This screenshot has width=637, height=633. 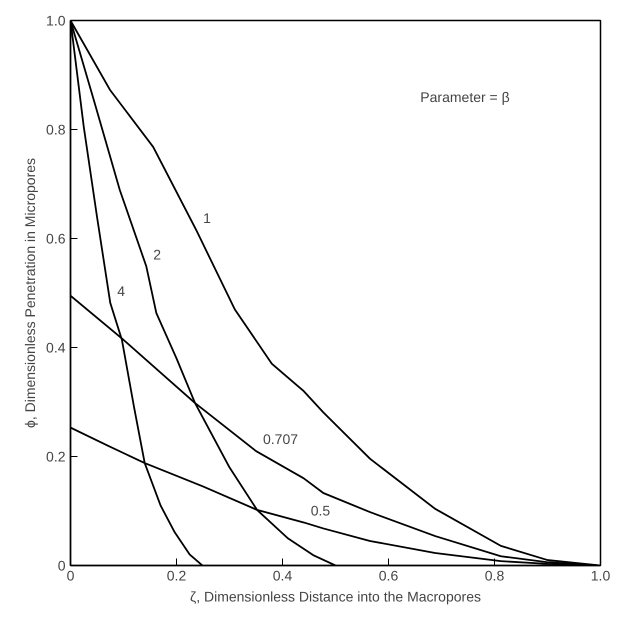 I want to click on x-axis-title: ζ, Dimensionless Distance into the Macropores, so click(x=335, y=596).